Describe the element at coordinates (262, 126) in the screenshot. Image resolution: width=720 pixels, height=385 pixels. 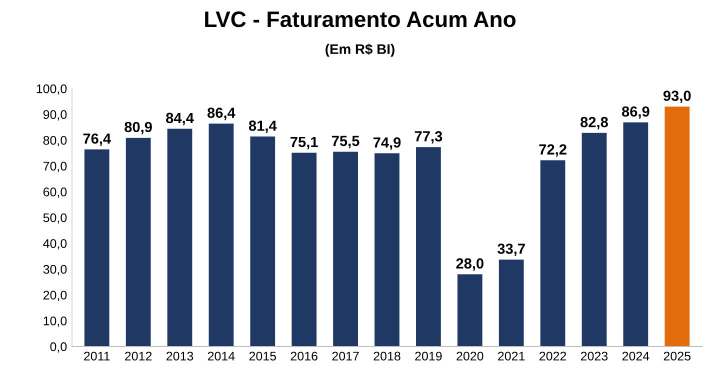
I see `data-label: 81,4` at that location.